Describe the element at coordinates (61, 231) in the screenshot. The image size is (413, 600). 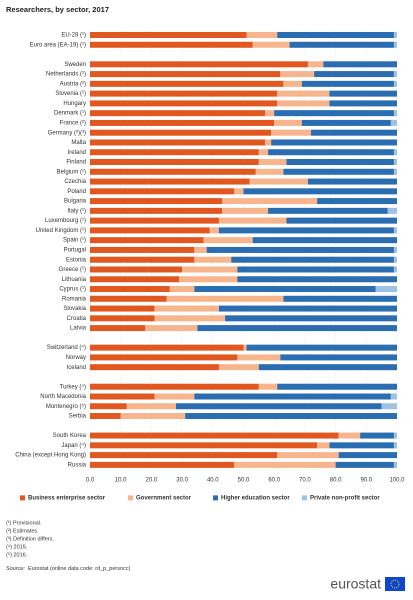
I see `y-tick-label: United Kingdom (¹)` at that location.